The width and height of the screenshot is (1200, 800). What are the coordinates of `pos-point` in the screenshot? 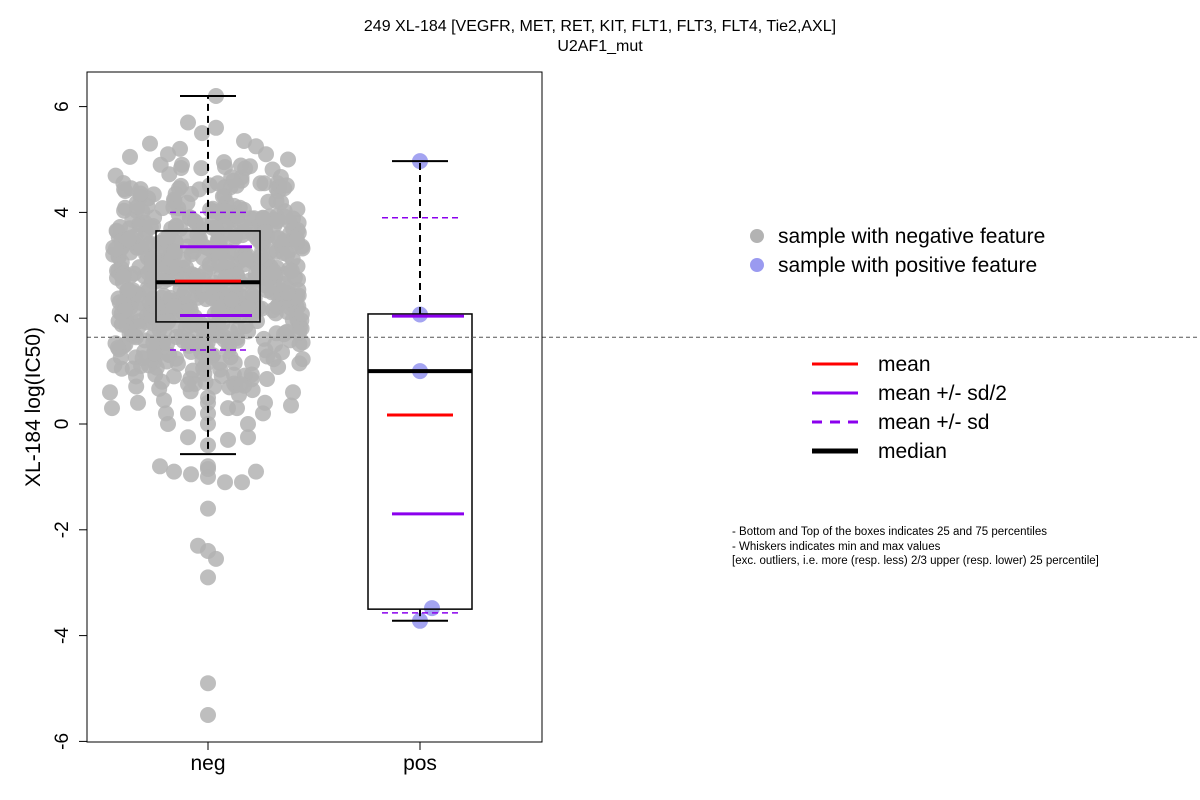 It's located at (432, 608).